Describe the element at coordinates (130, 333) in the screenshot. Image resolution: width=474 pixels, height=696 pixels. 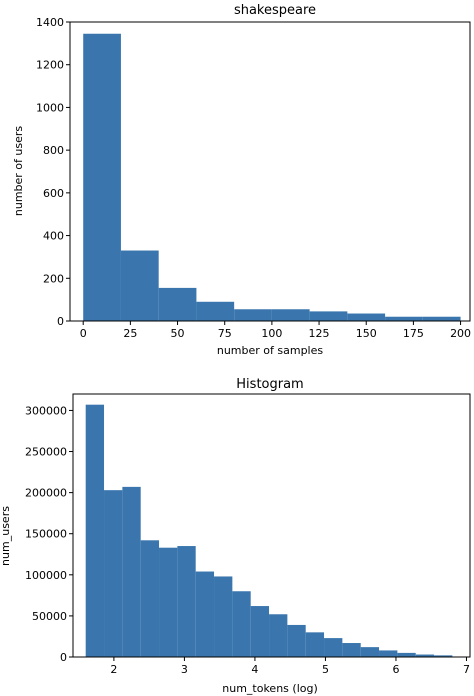
I see `x-tick-label: 25` at that location.